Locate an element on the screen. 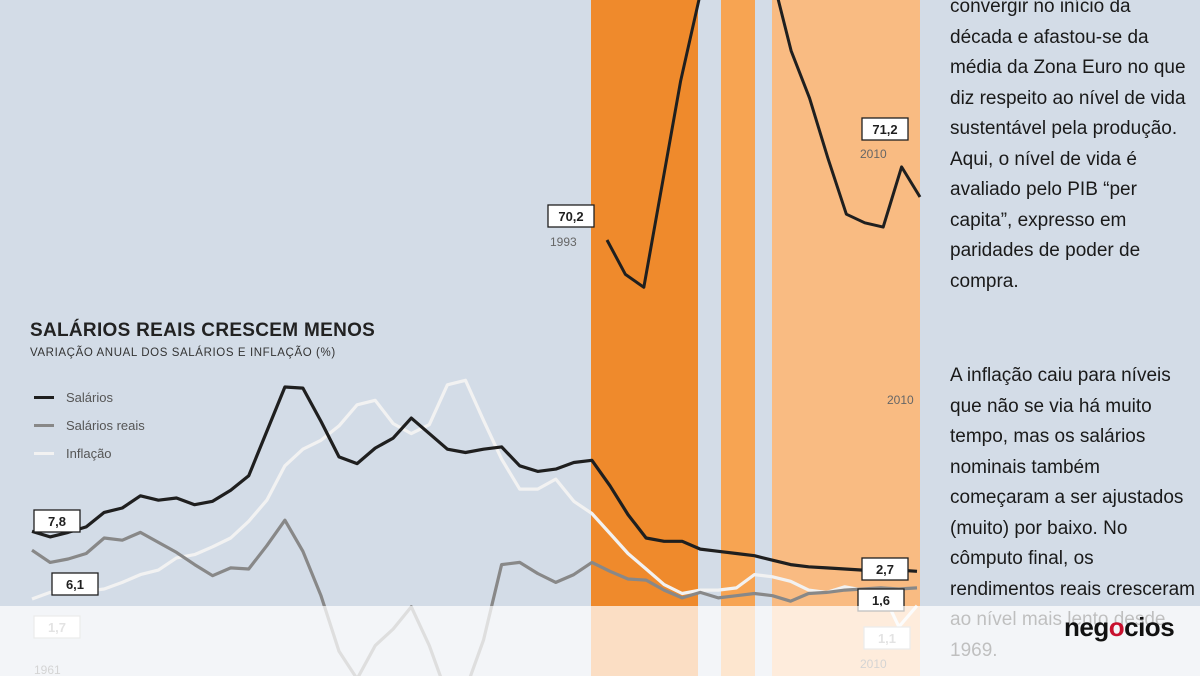 The image size is (1200, 676). label-salarios-reais-start-box is located at coordinates (75, 584).